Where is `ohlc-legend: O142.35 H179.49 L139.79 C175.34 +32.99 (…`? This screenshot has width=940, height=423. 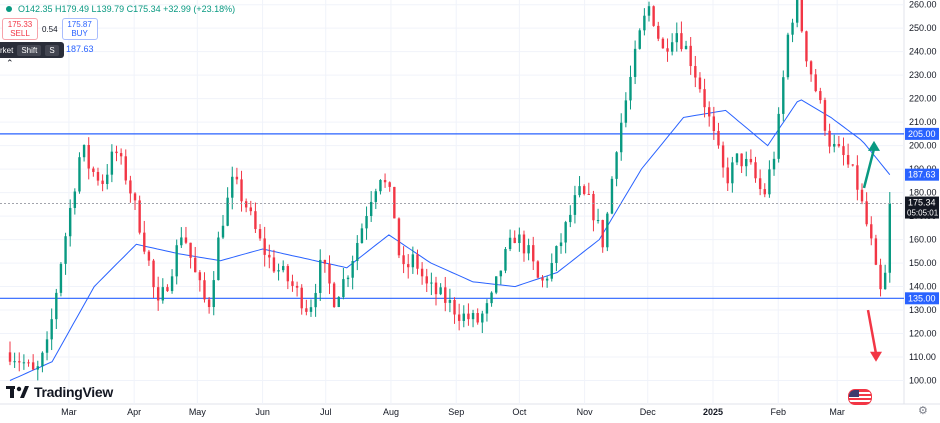
ohlc-legend: O142.35 H179.49 L139.79 C175.34 +32.99 (… is located at coordinates (120, 9).